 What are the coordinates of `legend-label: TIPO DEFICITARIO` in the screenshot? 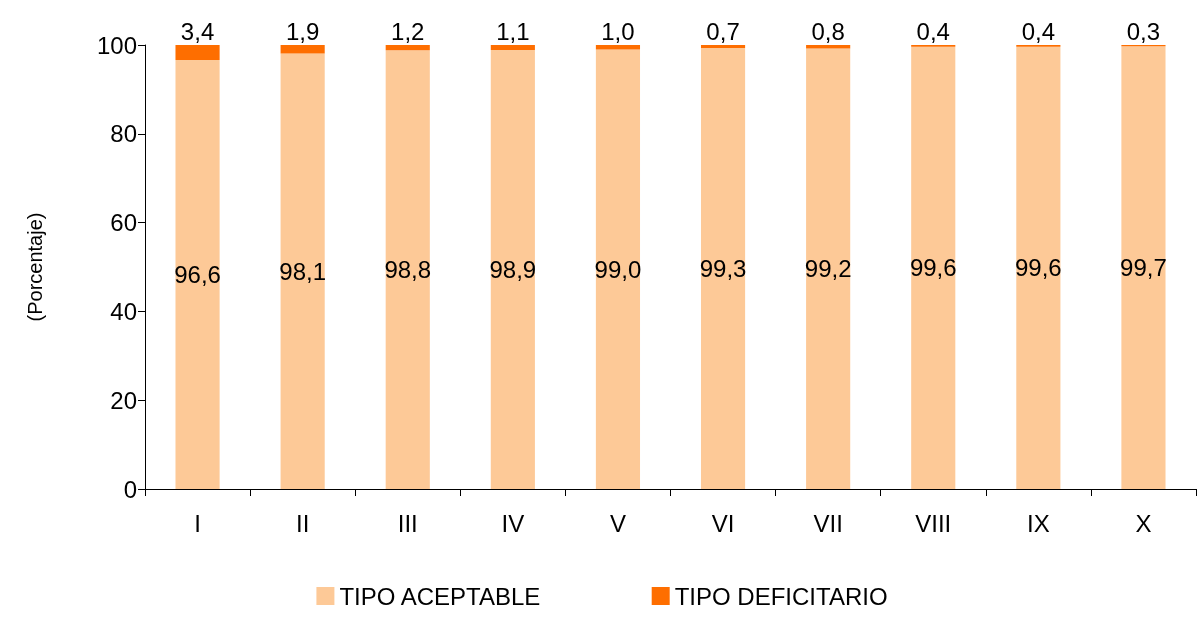 It's located at (781, 596).